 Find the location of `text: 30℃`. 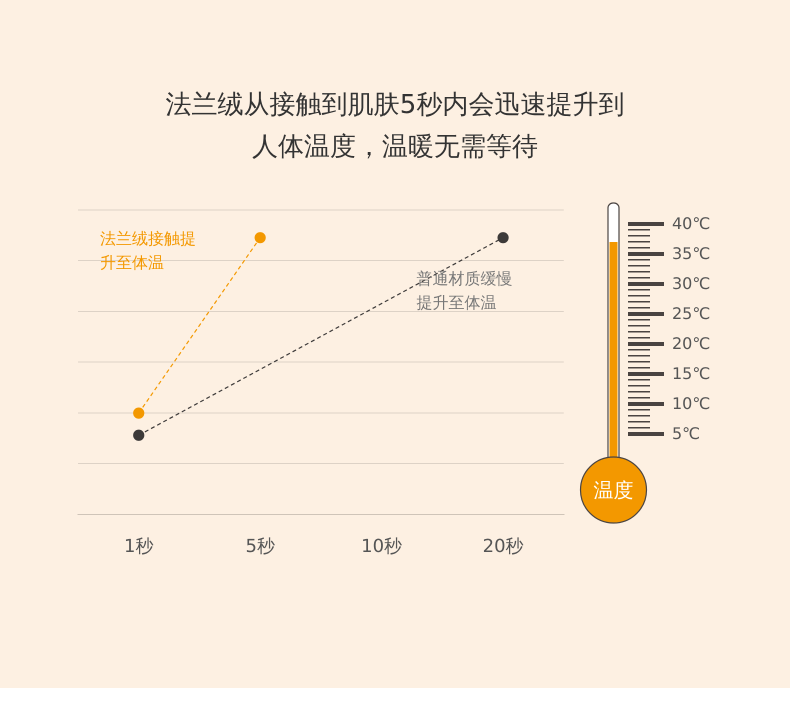

text: 30℃ is located at coordinates (691, 284).